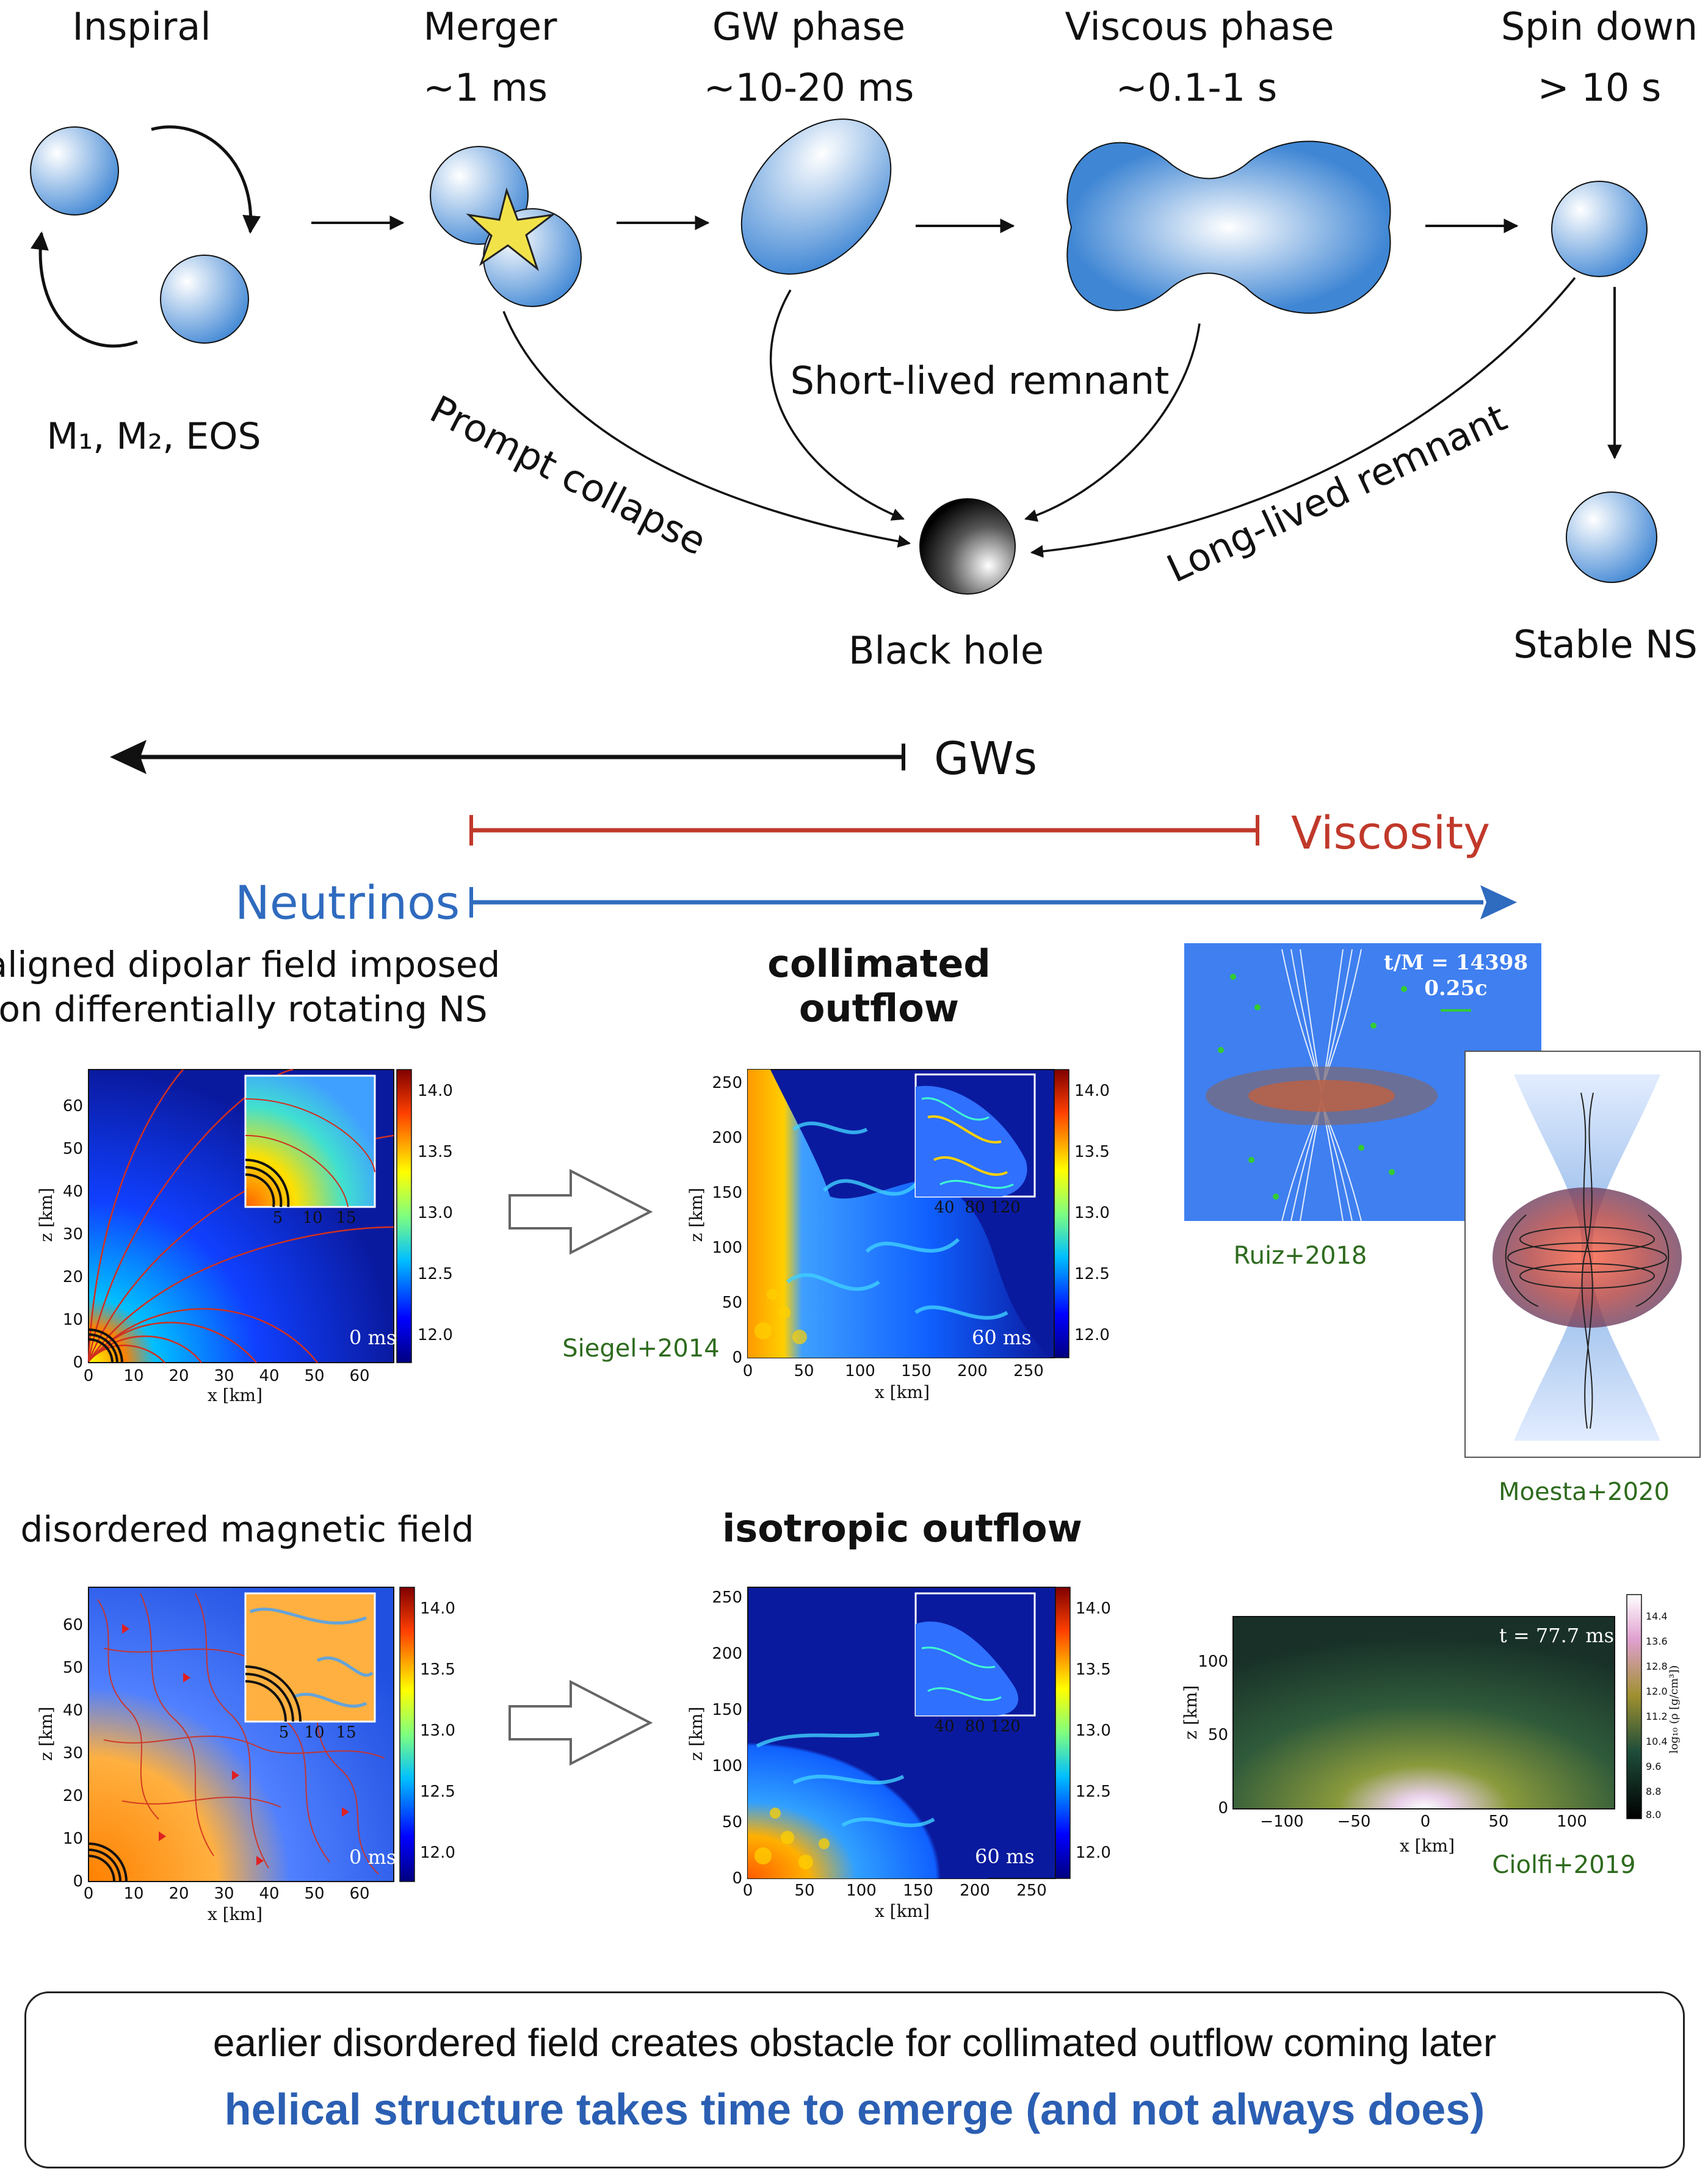 This screenshot has width=1708, height=2177. Describe the element at coordinates (206, 179) in the screenshot. I see `orbit-arrow-upper` at that location.